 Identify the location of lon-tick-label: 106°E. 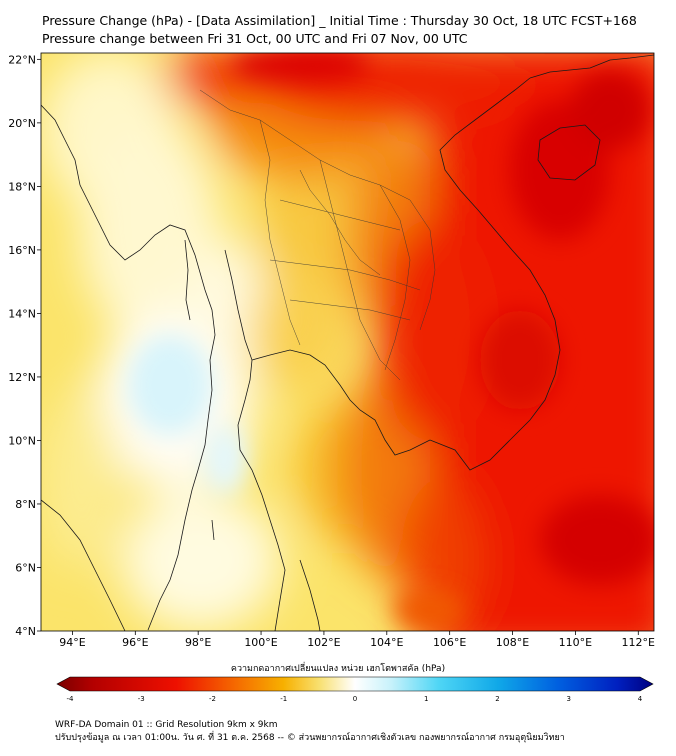
(449, 642).